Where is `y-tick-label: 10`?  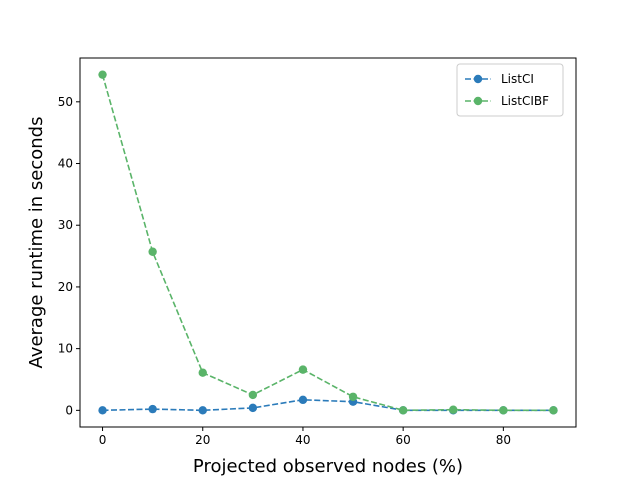 y-tick-label: 10 is located at coordinates (65, 349).